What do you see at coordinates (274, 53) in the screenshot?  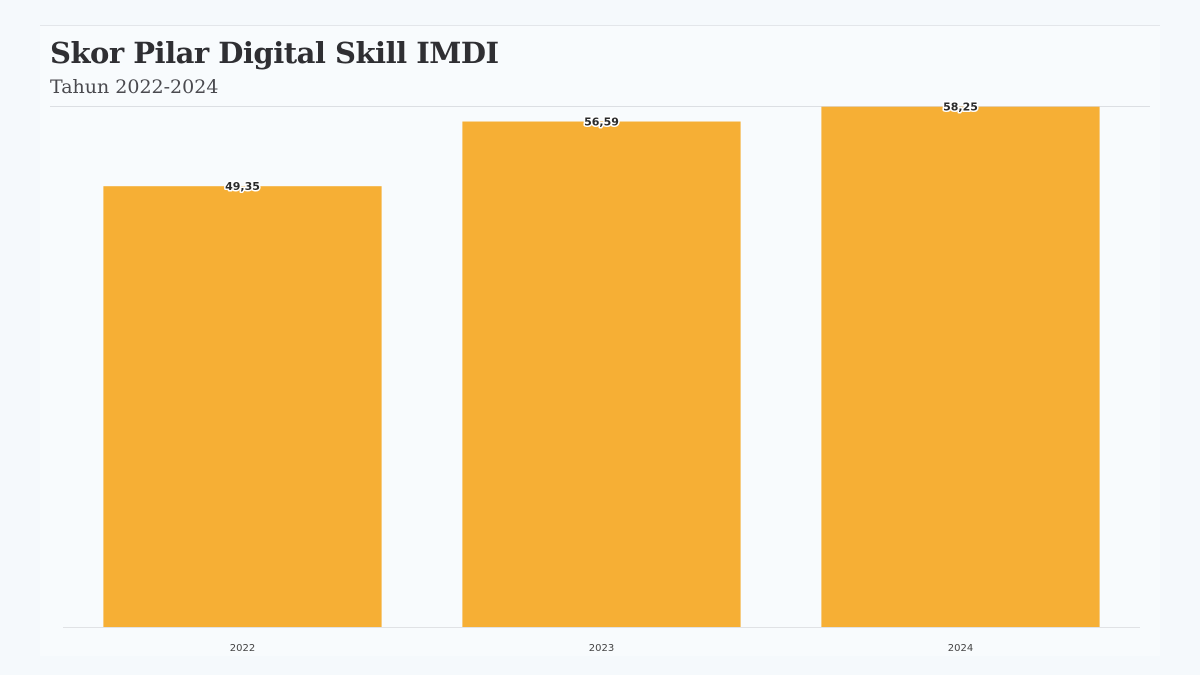 I see `chart-title: Skor Pilar Digital Skill IMDI` at bounding box center [274, 53].